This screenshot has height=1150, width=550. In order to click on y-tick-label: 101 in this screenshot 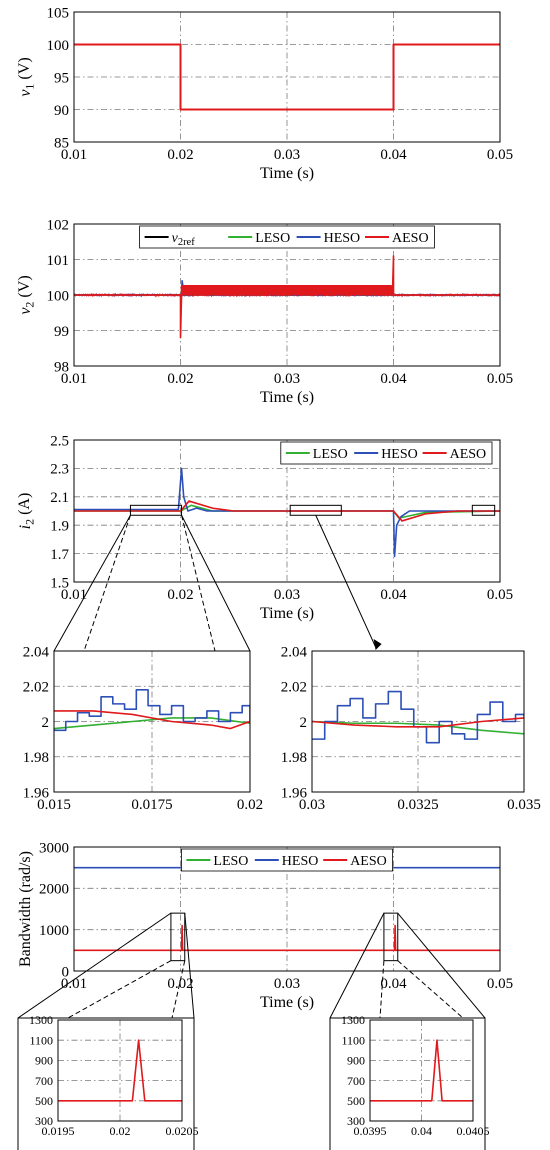, I will do `click(58, 261)`.